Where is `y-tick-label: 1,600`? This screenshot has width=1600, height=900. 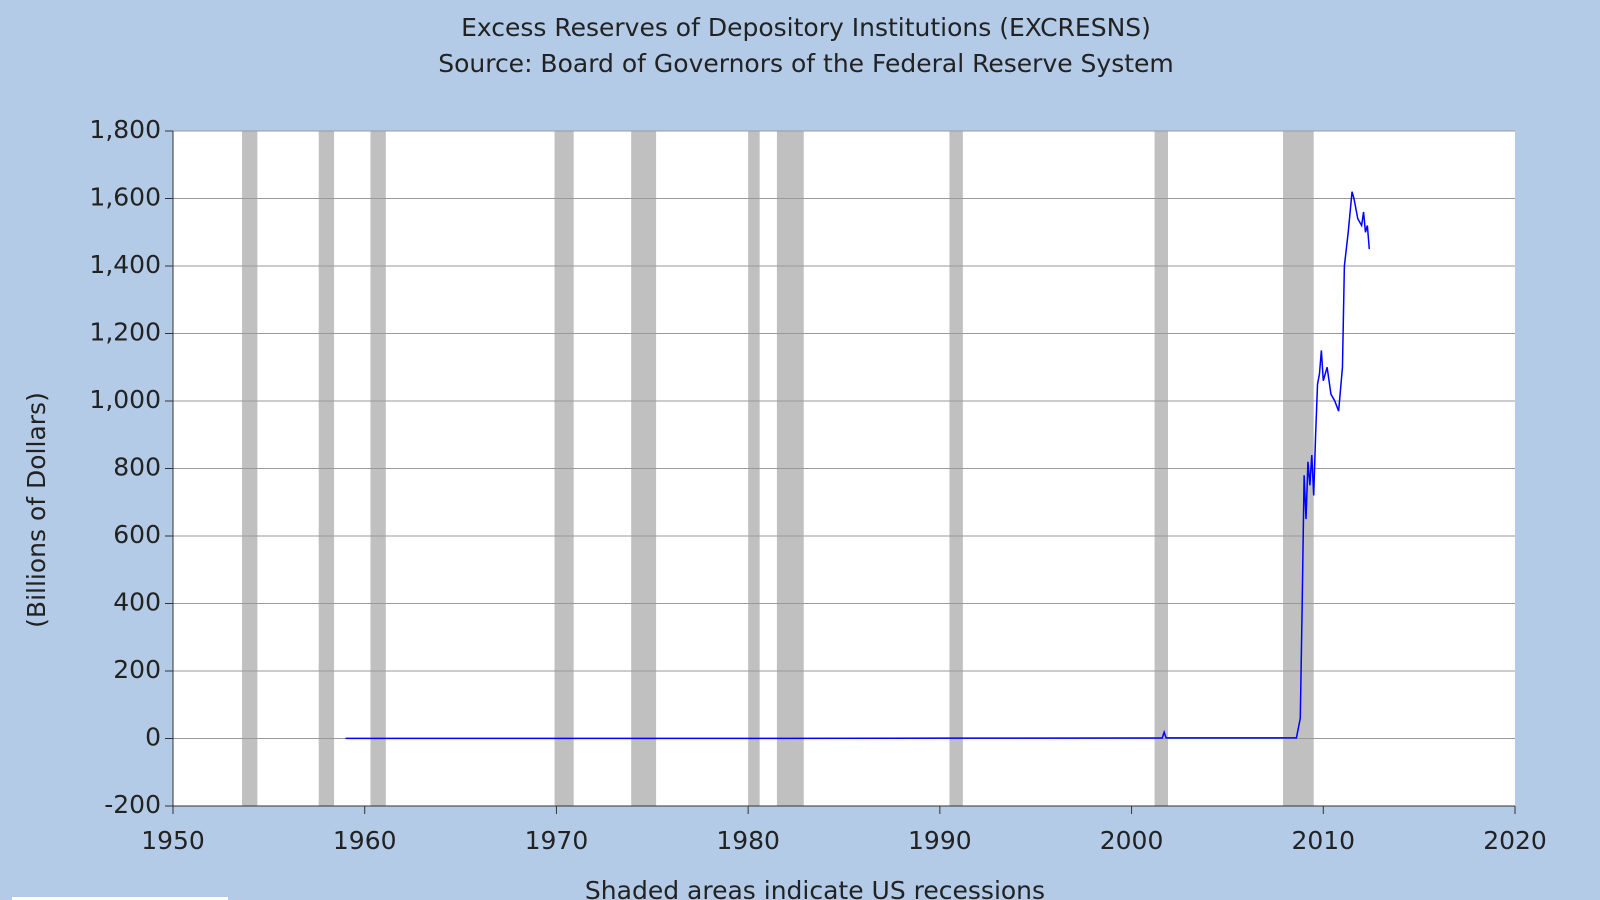 y-tick-label: 1,600 is located at coordinates (125, 197).